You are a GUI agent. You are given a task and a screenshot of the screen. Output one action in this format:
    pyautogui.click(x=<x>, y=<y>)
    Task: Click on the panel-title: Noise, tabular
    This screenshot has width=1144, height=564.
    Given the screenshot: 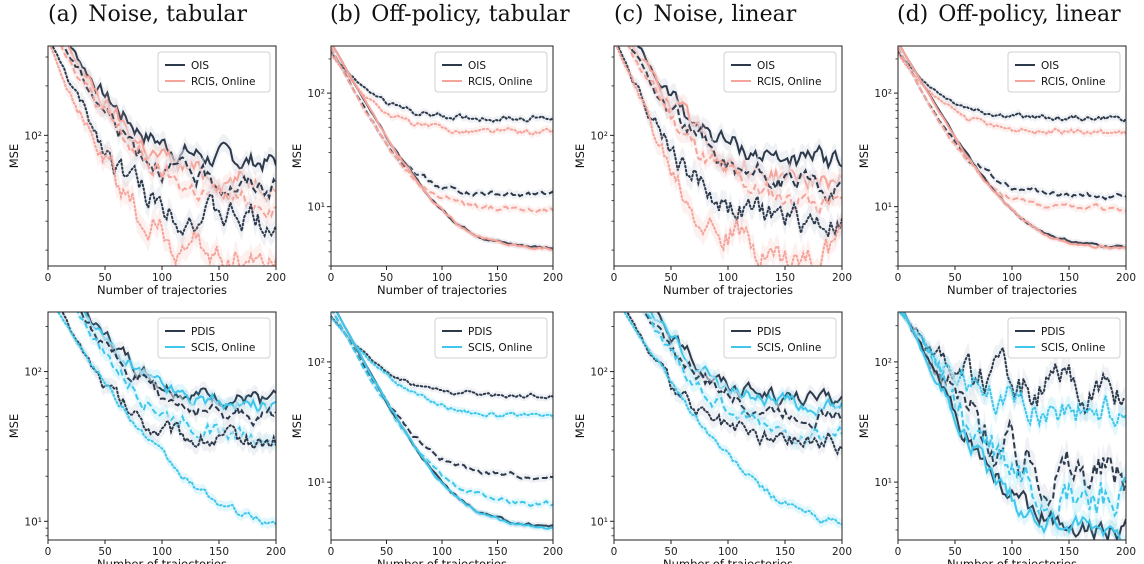 What is the action you would take?
    pyautogui.click(x=168, y=14)
    